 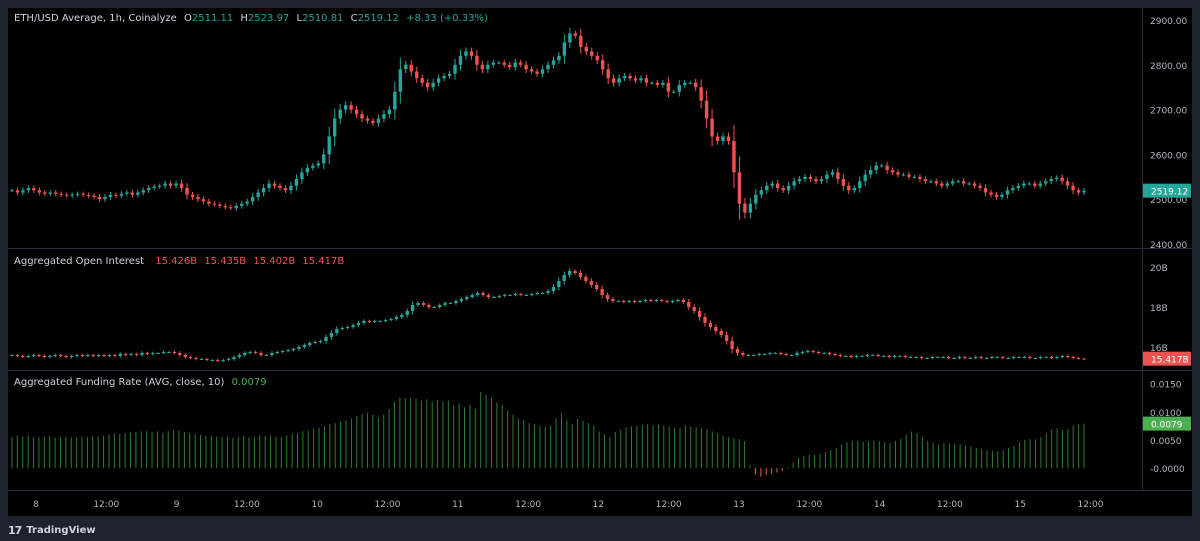 I want to click on price-legend-high: H2523.97, so click(x=264, y=18).